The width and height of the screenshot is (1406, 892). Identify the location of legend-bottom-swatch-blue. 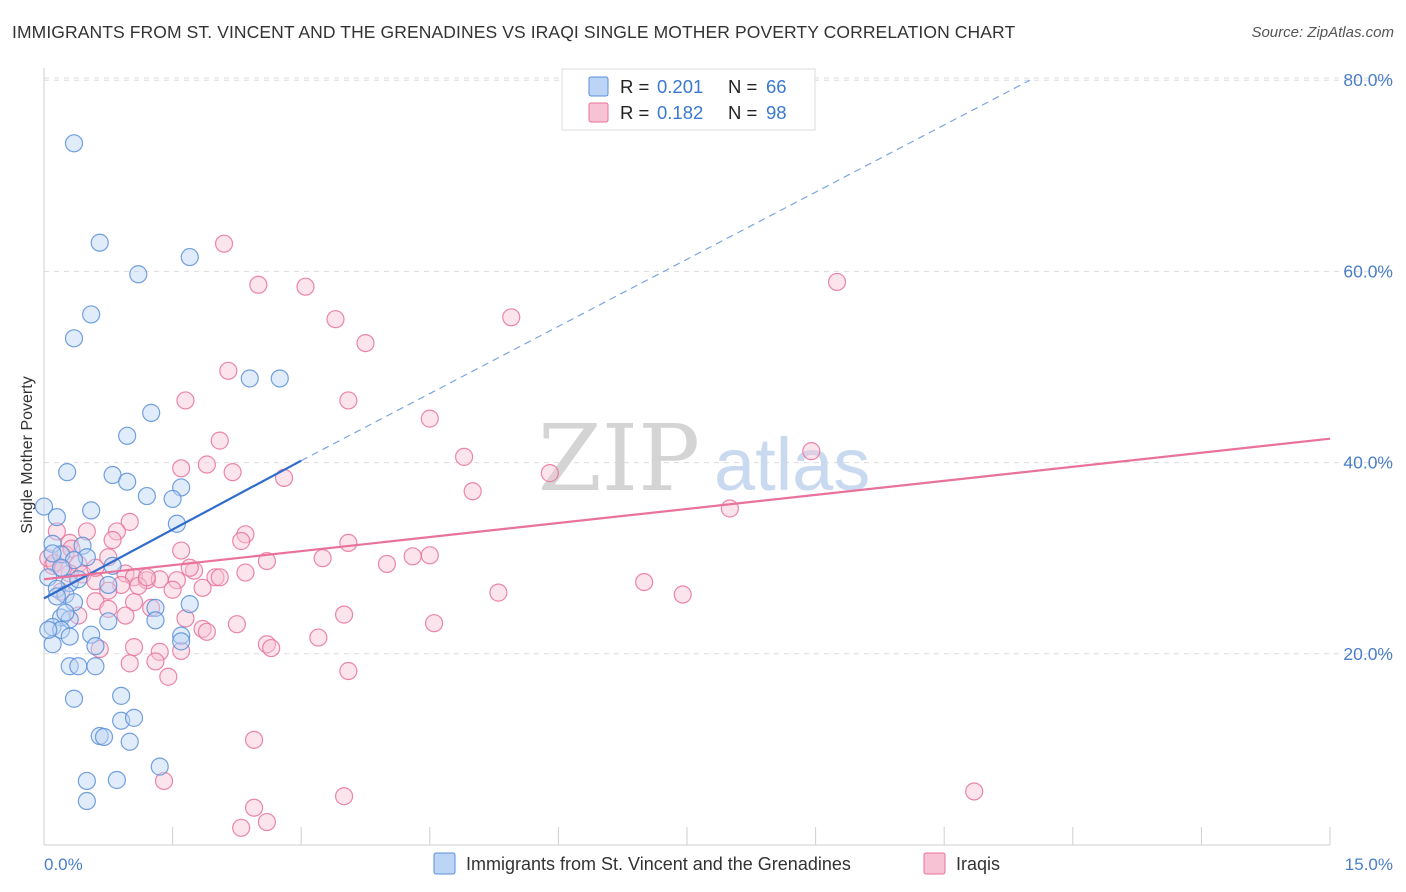
(444, 863).